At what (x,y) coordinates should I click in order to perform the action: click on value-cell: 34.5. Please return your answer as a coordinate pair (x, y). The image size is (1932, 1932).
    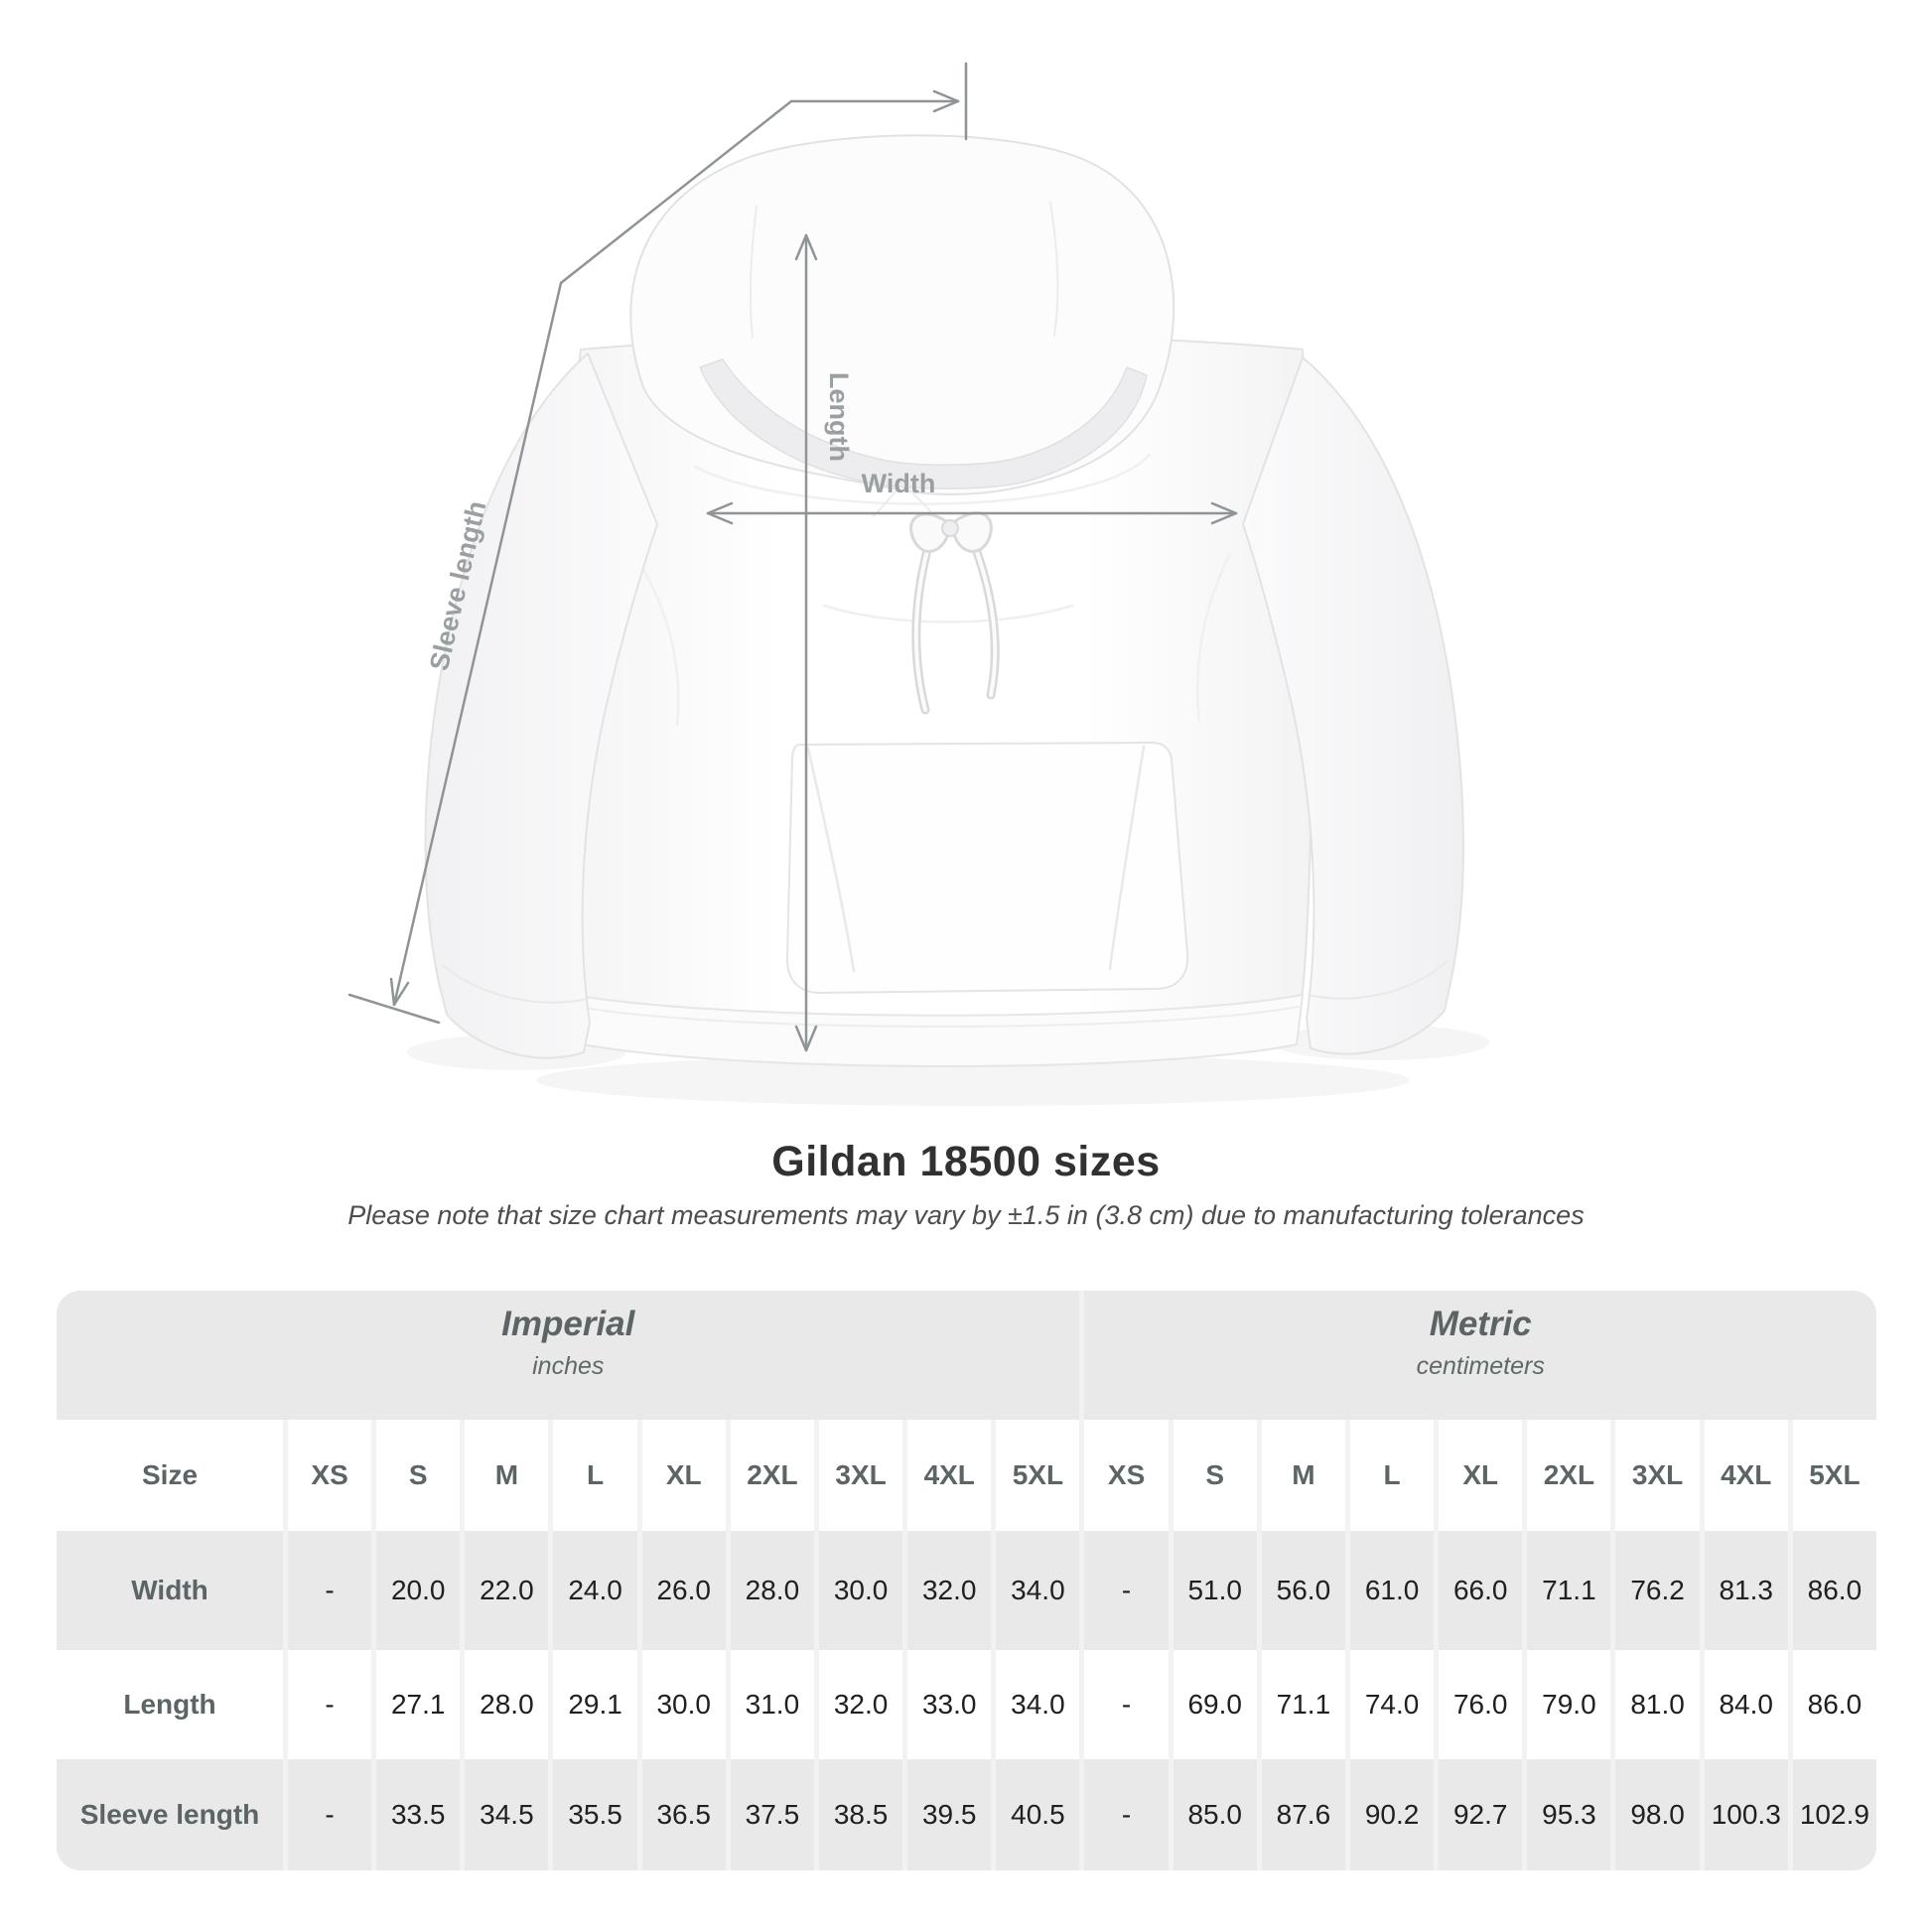
    Looking at the image, I should click on (507, 1815).